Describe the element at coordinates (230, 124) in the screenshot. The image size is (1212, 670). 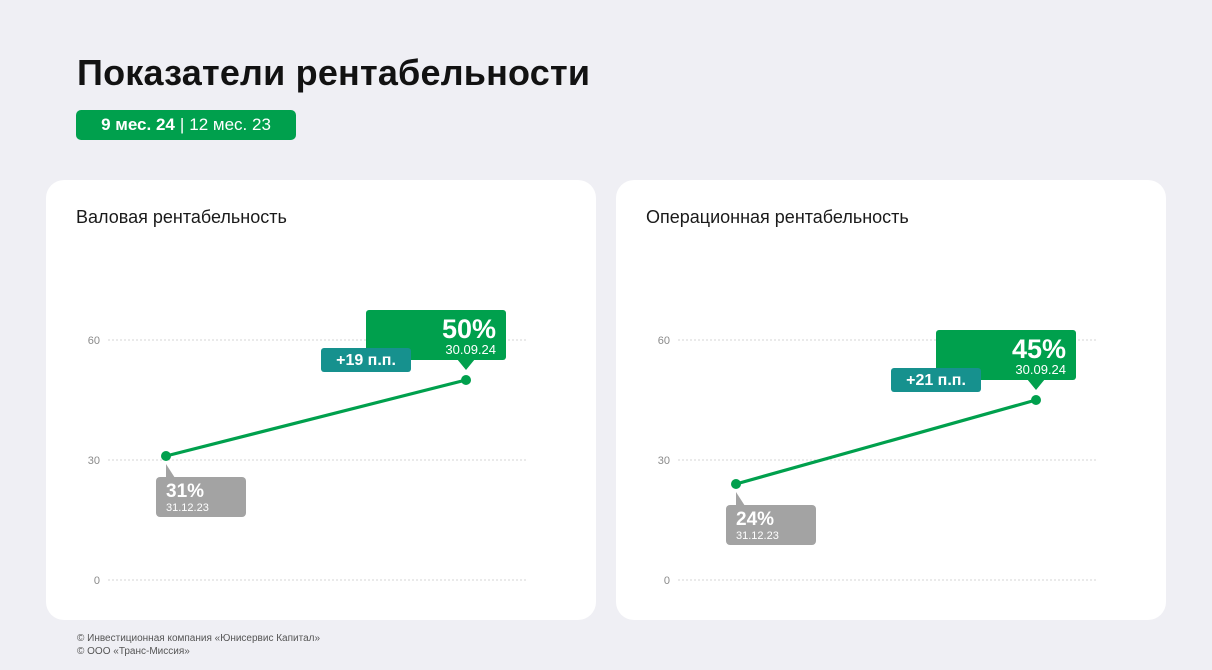
I see `period-previous: 12 мес. 23` at that location.